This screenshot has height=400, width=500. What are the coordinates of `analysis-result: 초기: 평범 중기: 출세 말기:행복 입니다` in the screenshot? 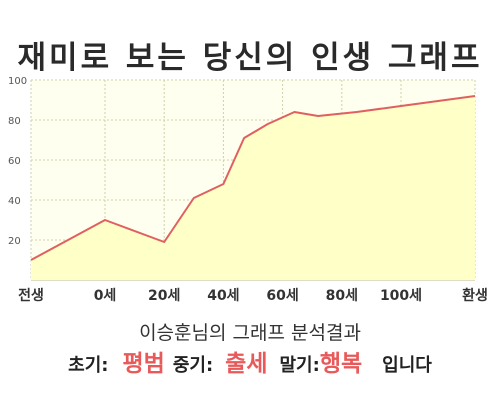 It's located at (250, 361).